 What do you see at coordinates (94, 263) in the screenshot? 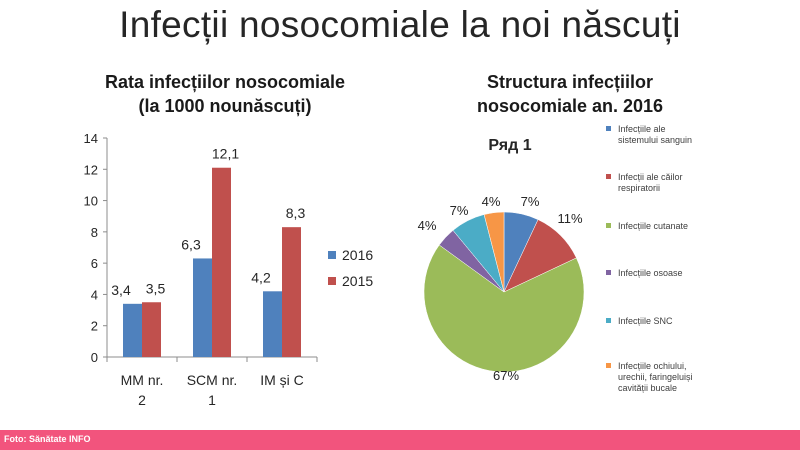
I see `y-tick-label: 6` at bounding box center [94, 263].